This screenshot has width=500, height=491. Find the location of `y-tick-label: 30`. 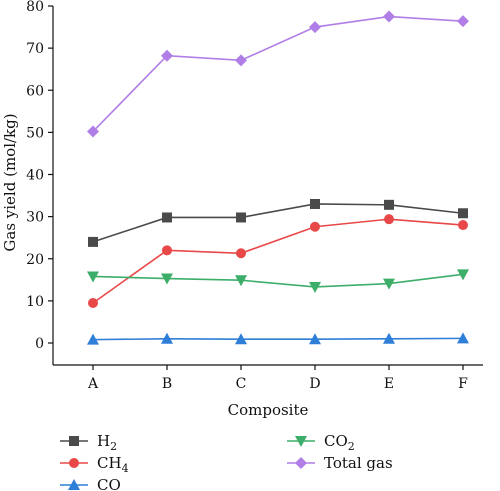

y-tick-label: 30 is located at coordinates (35, 218).